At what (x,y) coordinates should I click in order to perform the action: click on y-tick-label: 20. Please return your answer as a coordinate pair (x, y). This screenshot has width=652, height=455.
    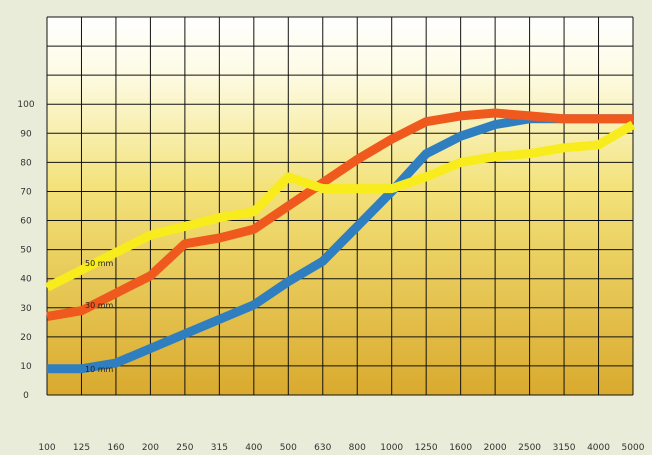
    Looking at the image, I should click on (26, 338).